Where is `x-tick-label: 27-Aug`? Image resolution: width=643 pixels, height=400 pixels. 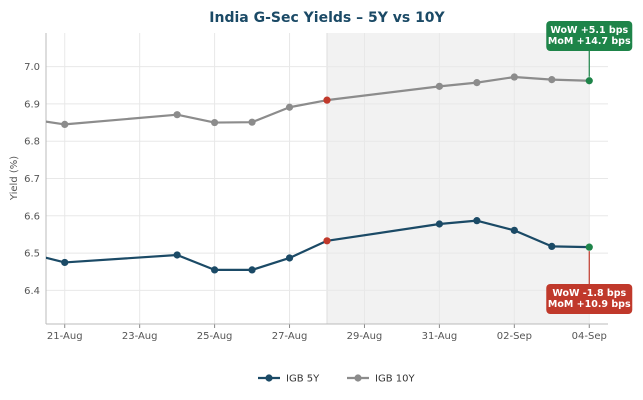 x-tick-label: 27-Aug is located at coordinates (290, 336).